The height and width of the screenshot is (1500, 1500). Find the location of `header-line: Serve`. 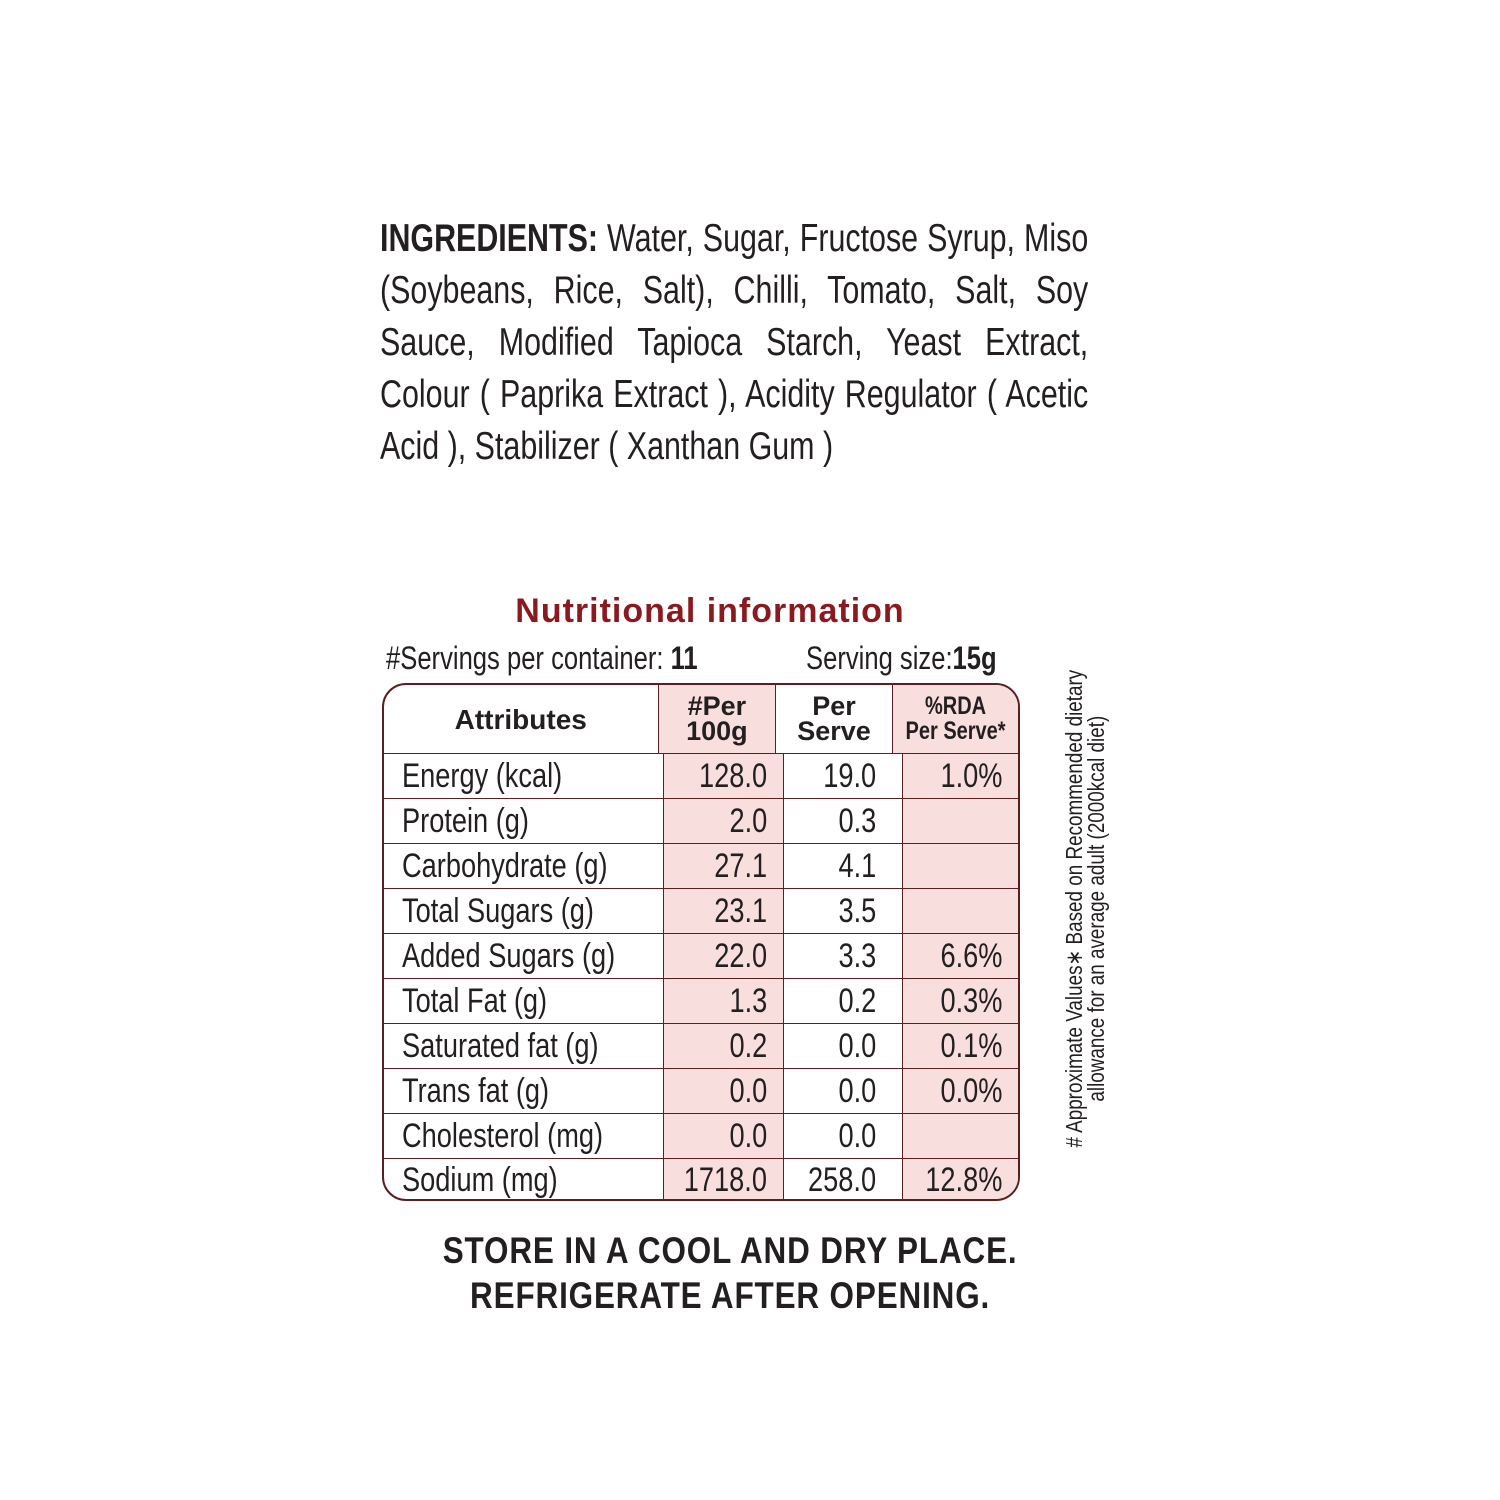

header-line: Serve is located at coordinates (834, 731).